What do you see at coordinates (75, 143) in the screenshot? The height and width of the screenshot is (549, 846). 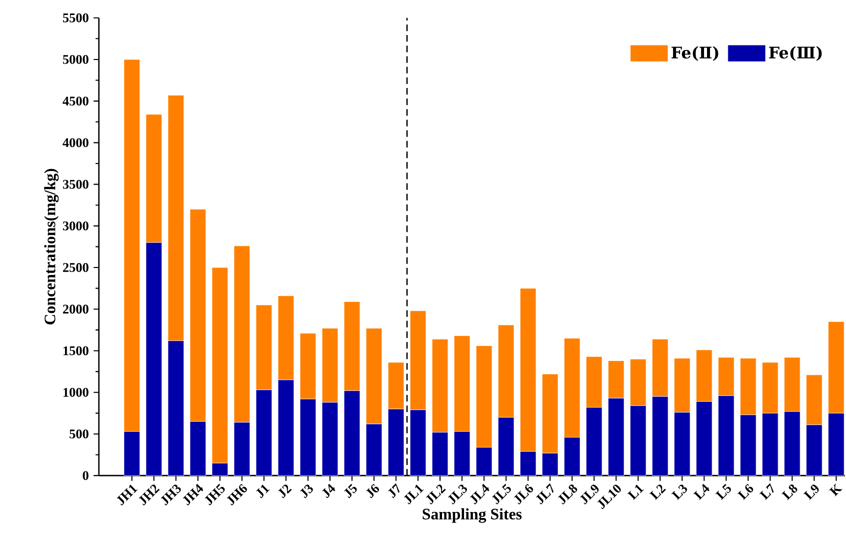 I see `y-tick-label: 4000` at bounding box center [75, 143].